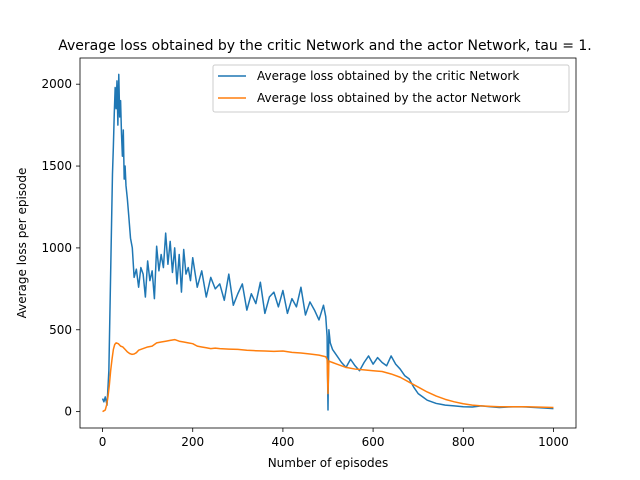 This screenshot has height=480, width=640. What do you see at coordinates (553, 442) in the screenshot?
I see `x-tick-label: 1000` at bounding box center [553, 442].